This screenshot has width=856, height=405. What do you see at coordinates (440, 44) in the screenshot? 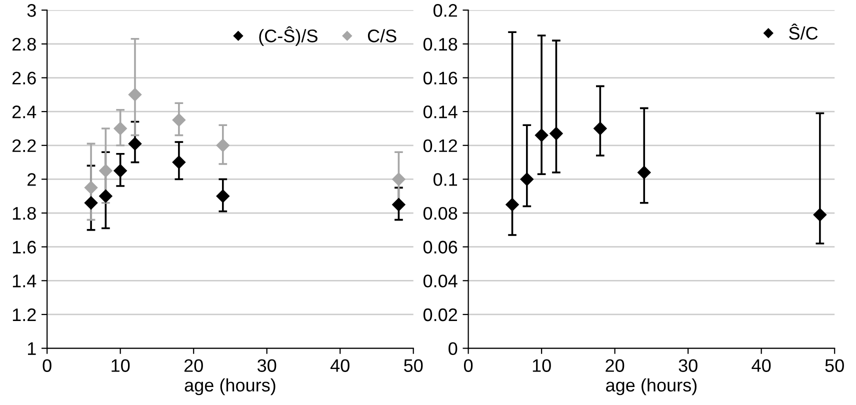
I see `y-tick-label: 0.18` at bounding box center [440, 44].